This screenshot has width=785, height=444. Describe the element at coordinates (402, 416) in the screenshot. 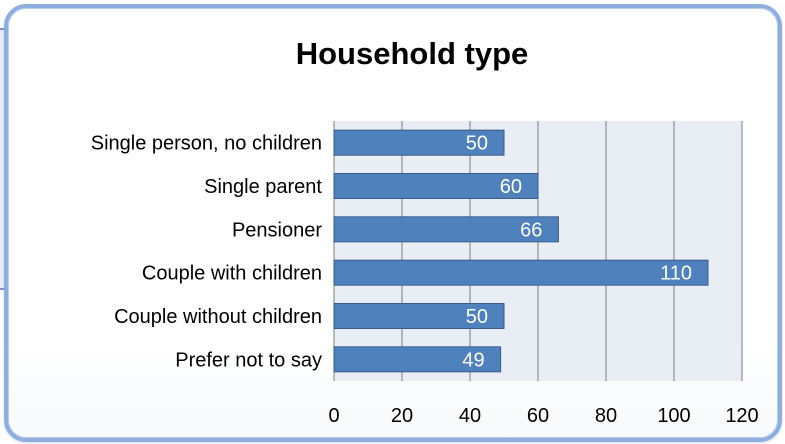

I see `x-tick-label: 20` at that location.